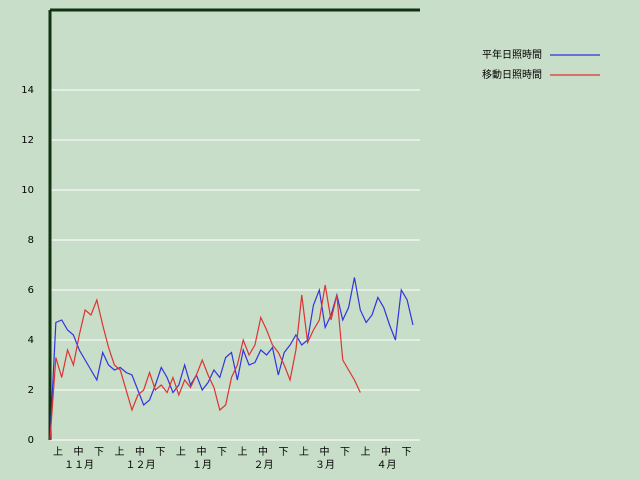 Image resolution: width=640 pixels, height=480 pixels. I want to click on month-label: ３月, so click(325, 465).